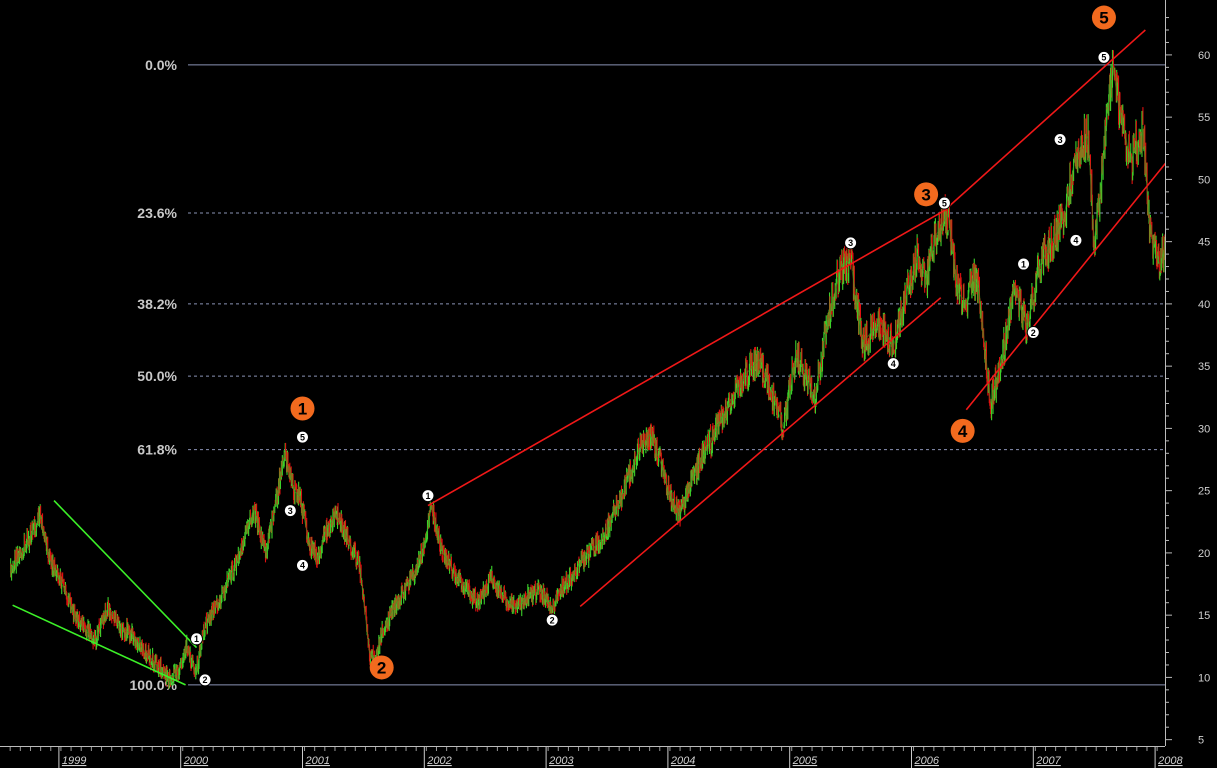  I want to click on y-axis-panel, so click(1191, 384).